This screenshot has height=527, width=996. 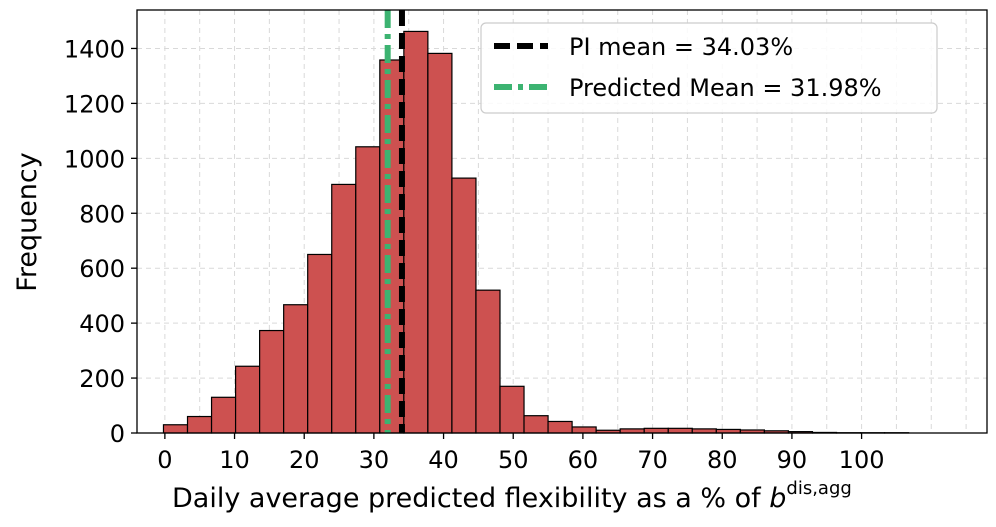 What do you see at coordinates (94, 49) in the screenshot?
I see `y-tick-label: 1400` at bounding box center [94, 49].